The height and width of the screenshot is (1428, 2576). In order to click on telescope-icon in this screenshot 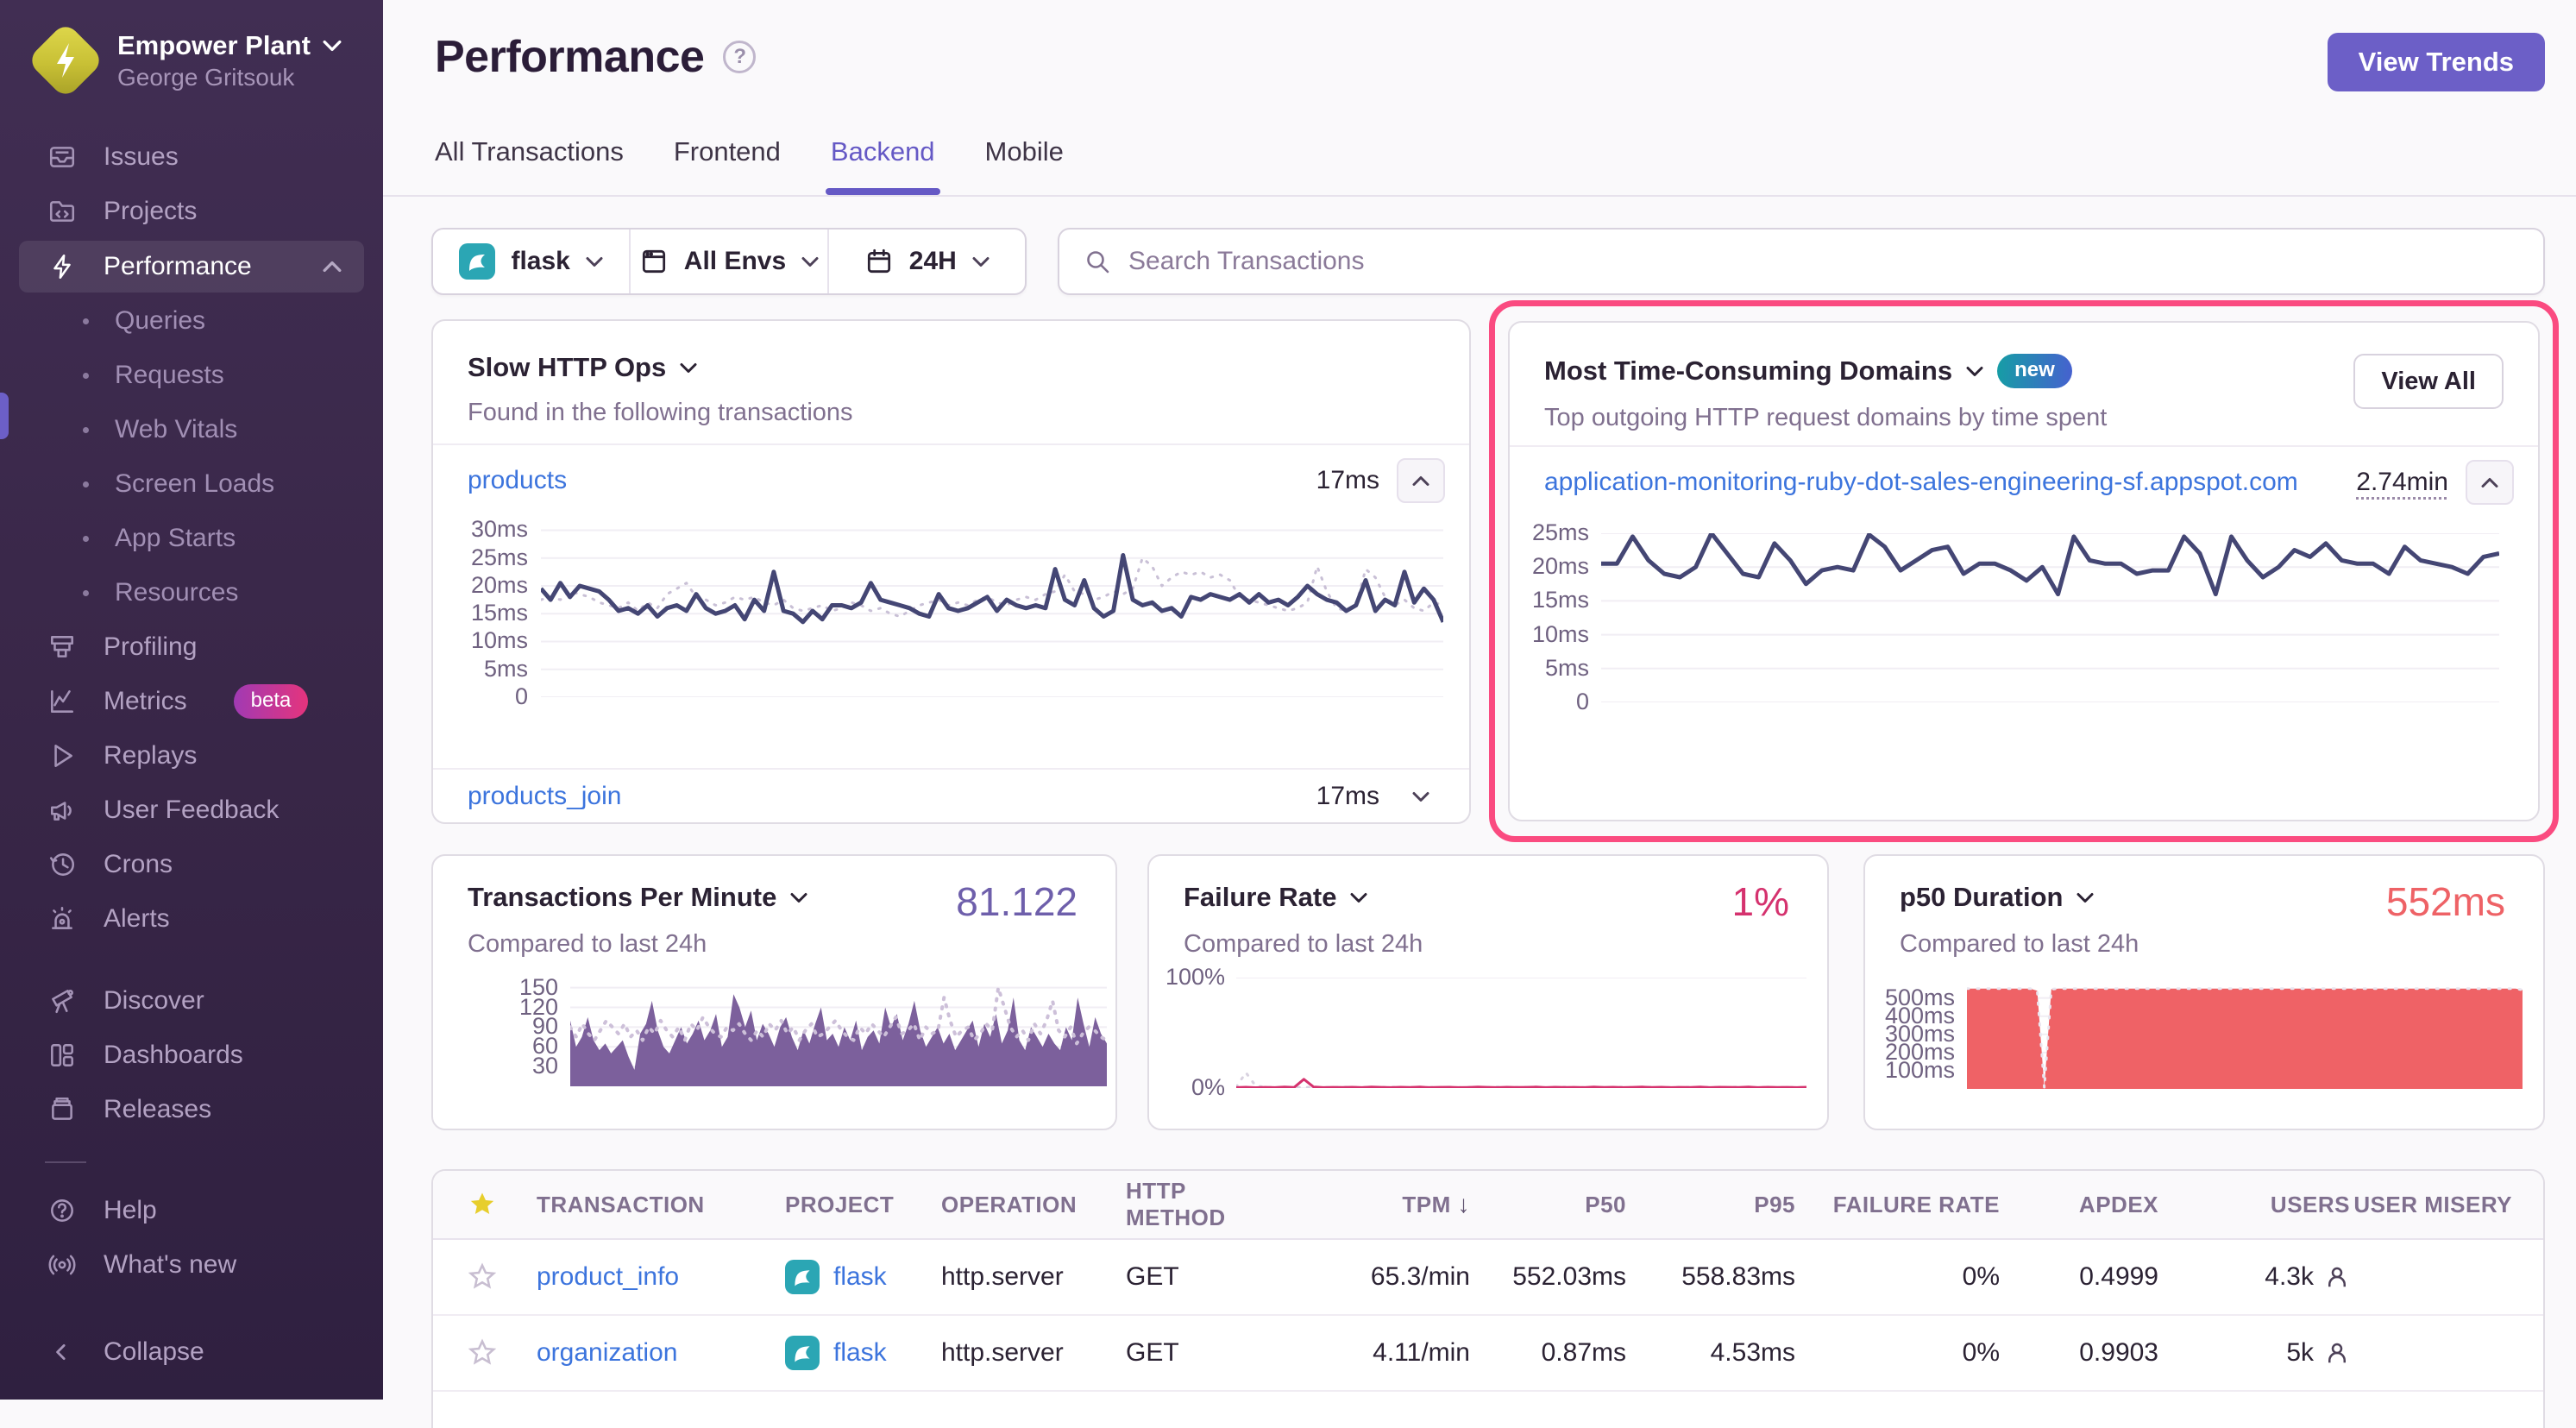, I will do `click(62, 1001)`.